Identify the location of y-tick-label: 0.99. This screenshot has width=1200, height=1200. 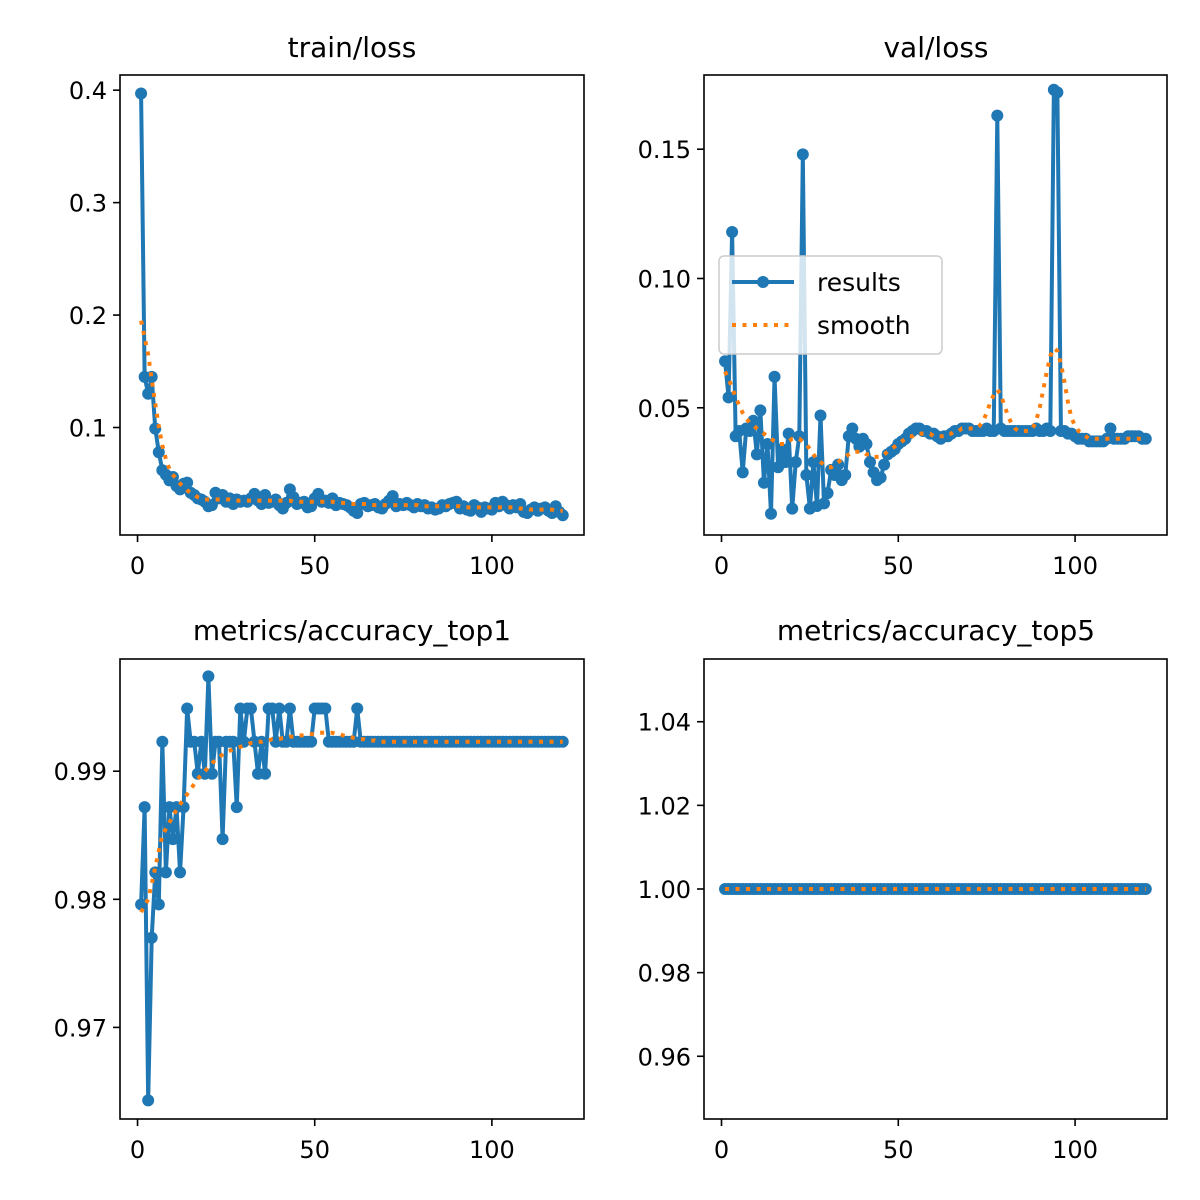
(80, 772).